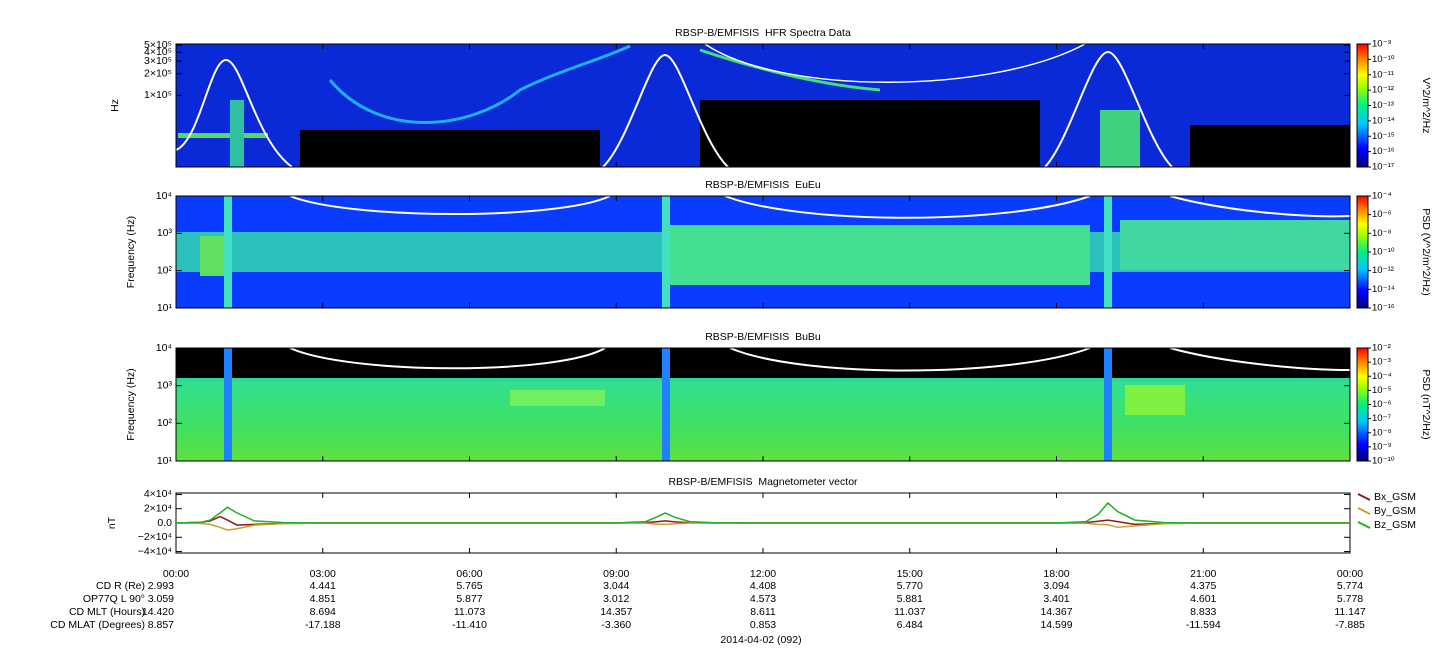  Describe the element at coordinates (760, 640) in the screenshot. I see `x-axis-label: 2014-04-02 (092)` at that location.